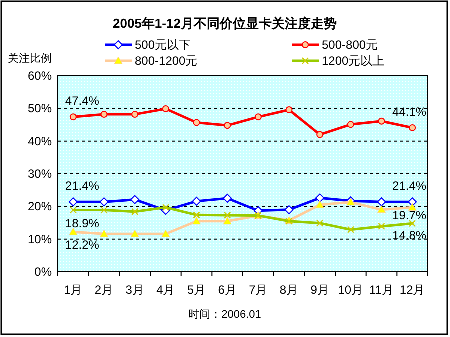 This screenshot has height=337, width=450. Describe the element at coordinates (135, 290) in the screenshot. I see `x-tick-label: 3月` at that location.